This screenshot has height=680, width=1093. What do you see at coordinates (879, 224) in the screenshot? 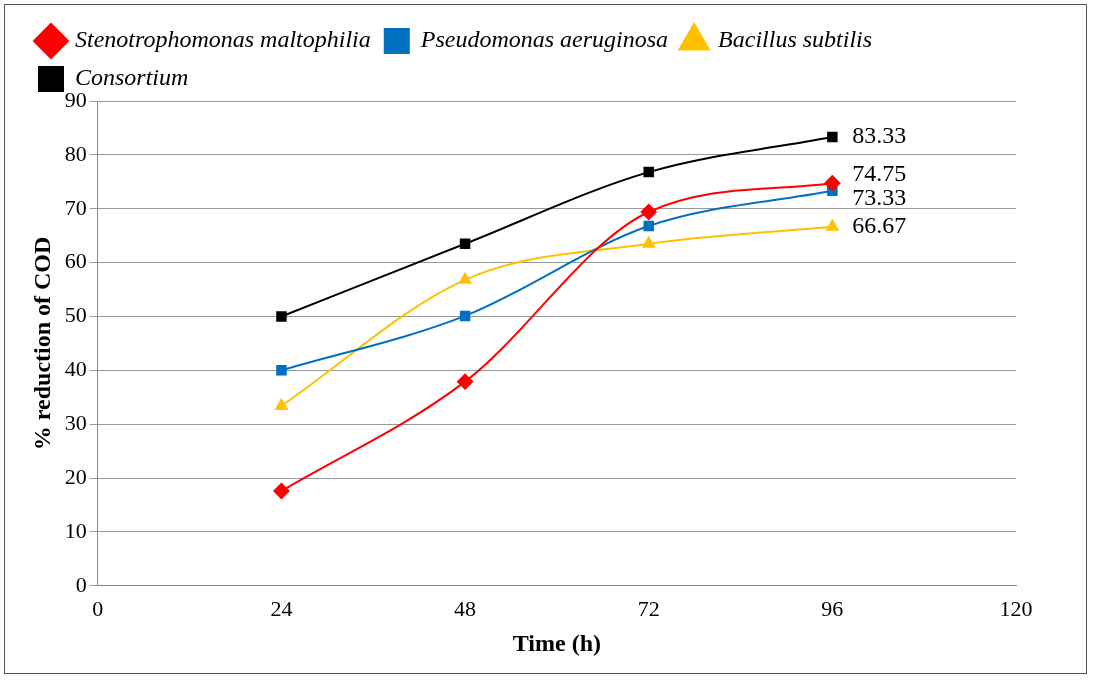
I see `data-label: 66.67` at bounding box center [879, 224].